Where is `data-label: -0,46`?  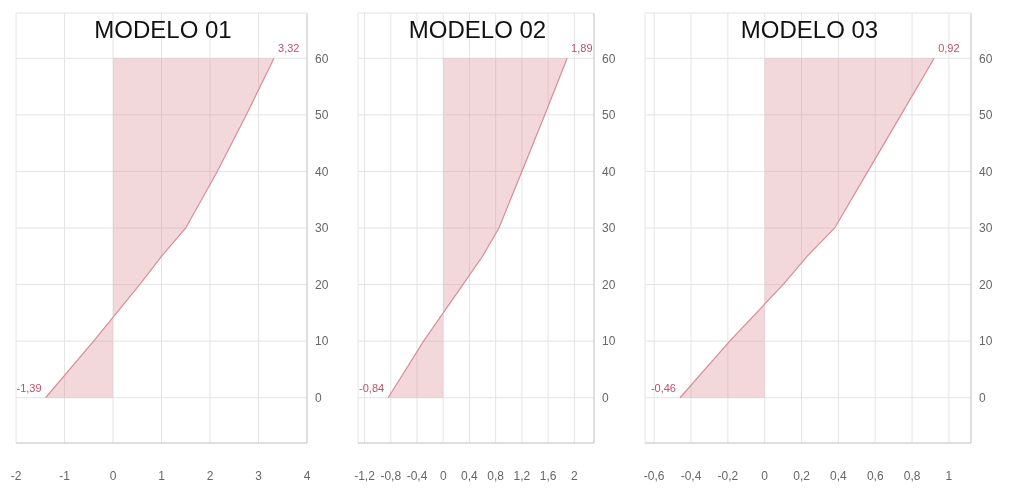 data-label: -0,46 is located at coordinates (663, 387).